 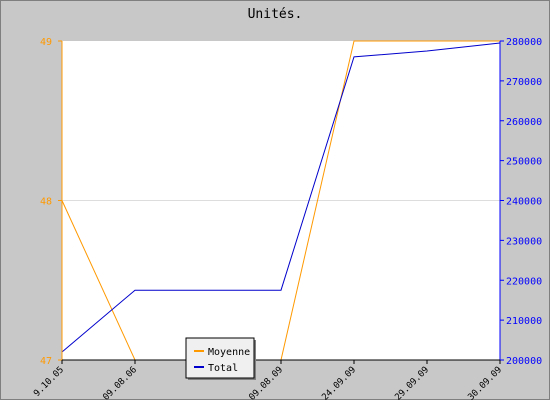 What do you see at coordinates (524, 241) in the screenshot?
I see `right-axis-tick-label: 230000` at bounding box center [524, 241].